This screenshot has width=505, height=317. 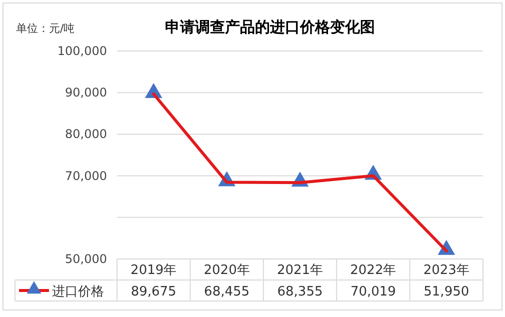 What do you see at coordinates (78, 292) in the screenshot?
I see `legend-label: 进口价格` at bounding box center [78, 292].